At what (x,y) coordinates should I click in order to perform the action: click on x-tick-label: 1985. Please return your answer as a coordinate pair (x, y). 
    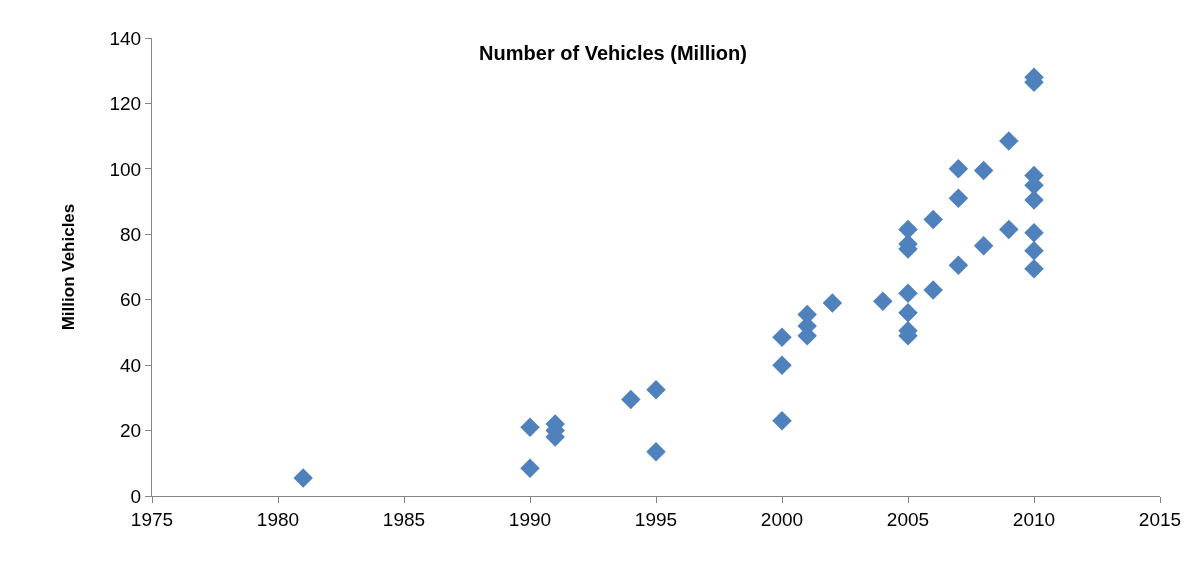
    Looking at the image, I should click on (404, 519).